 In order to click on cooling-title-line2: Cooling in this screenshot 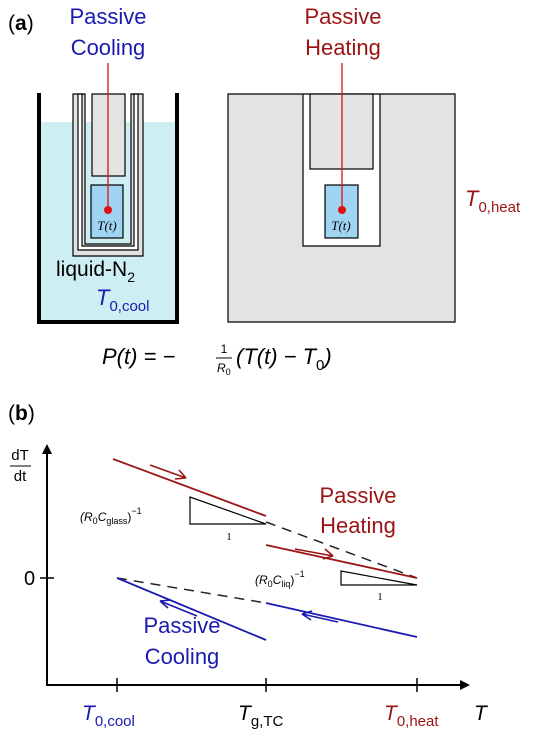, I will do `click(108, 47)`.